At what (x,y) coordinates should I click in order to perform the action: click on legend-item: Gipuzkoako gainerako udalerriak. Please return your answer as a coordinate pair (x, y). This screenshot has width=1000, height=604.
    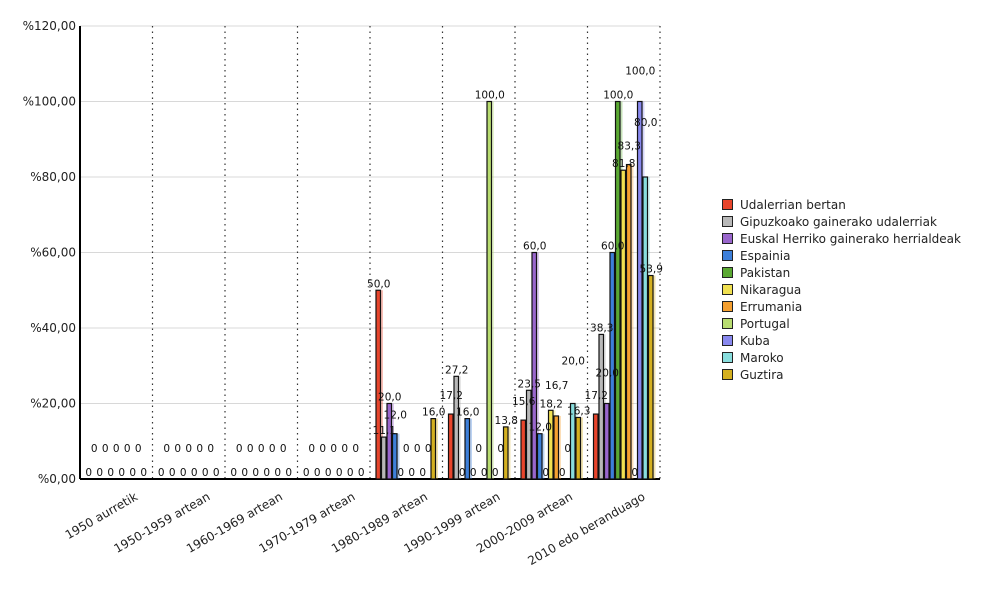
    Looking at the image, I should click on (841, 221).